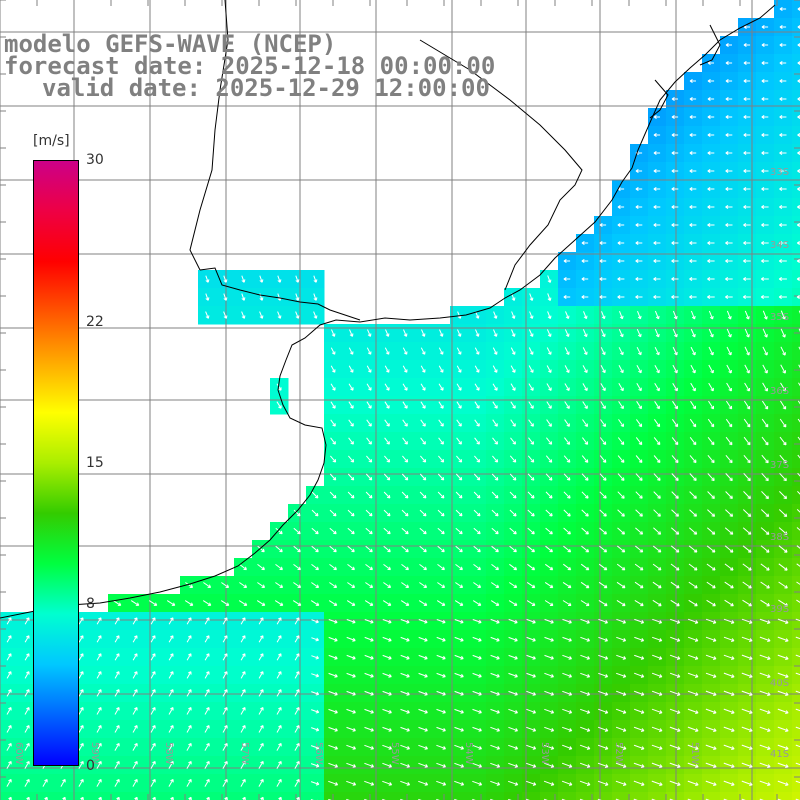  Describe the element at coordinates (779, 317) in the screenshot. I see `lat-label: 35S` at that location.